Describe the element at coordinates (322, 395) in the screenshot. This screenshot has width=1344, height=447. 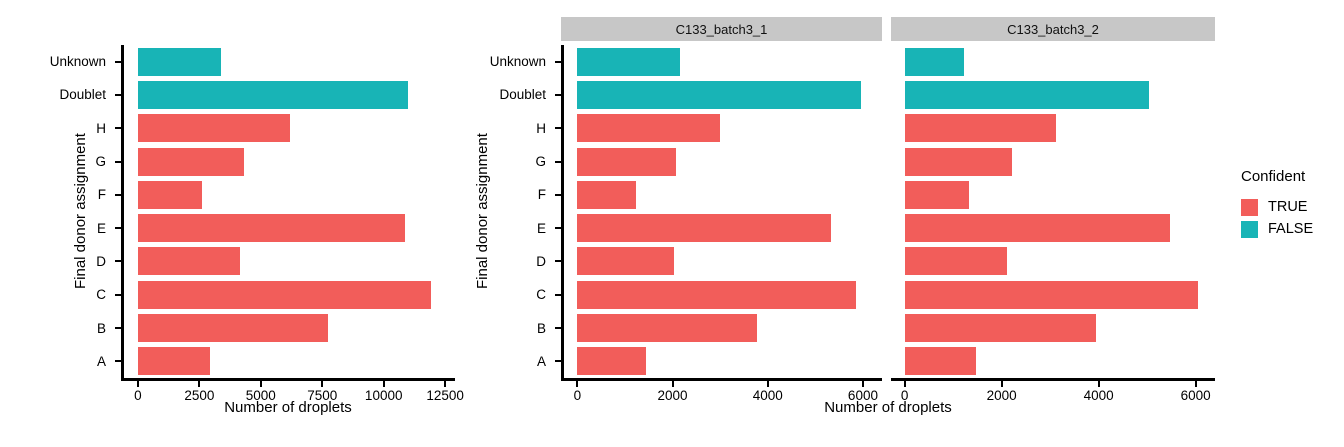
I see `x-tick-label: 7500` at that location.